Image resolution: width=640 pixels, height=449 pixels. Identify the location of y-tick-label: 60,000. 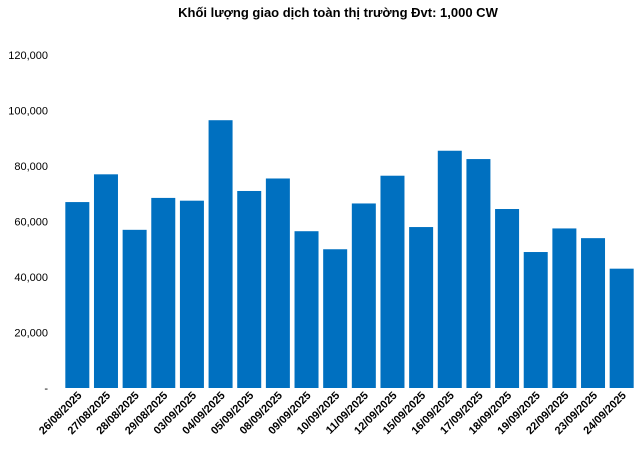
(31, 223).